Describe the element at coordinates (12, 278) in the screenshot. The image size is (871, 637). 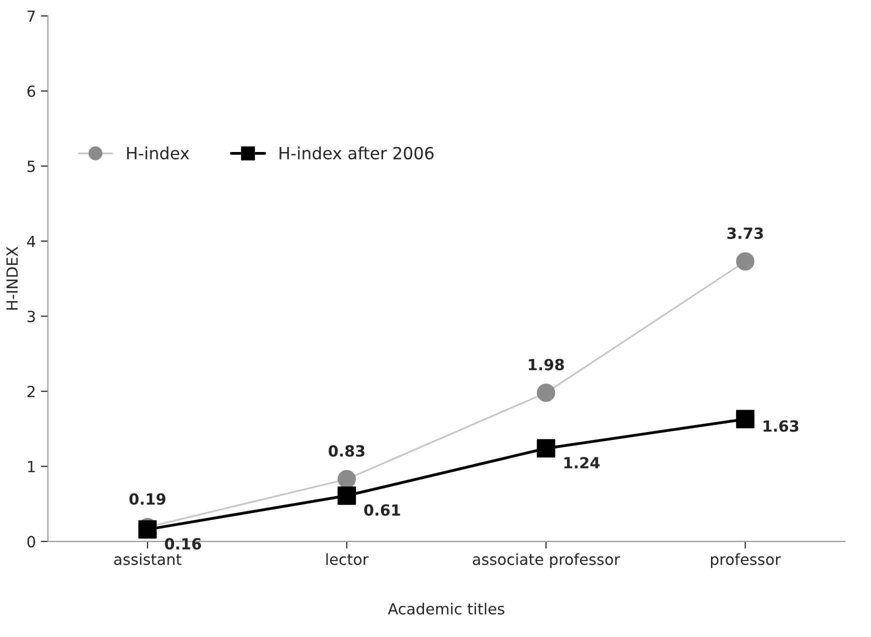
I see `y-axis-title: H-INDEX` at that location.